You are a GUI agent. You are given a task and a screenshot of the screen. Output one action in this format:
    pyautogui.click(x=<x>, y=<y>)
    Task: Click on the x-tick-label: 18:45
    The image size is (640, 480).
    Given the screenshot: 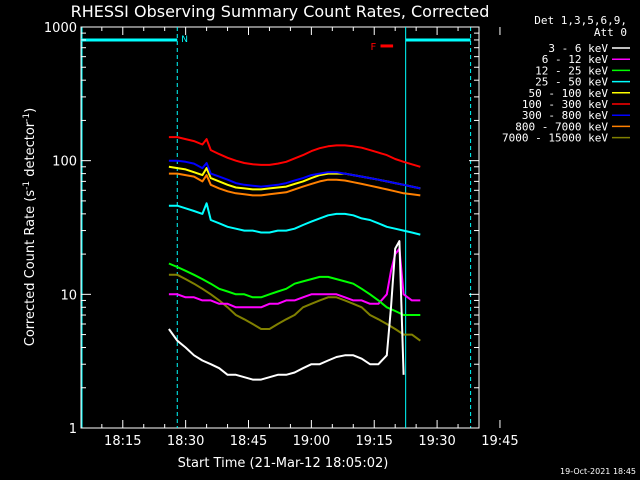 What is the action you would take?
    pyautogui.click(x=248, y=441)
    